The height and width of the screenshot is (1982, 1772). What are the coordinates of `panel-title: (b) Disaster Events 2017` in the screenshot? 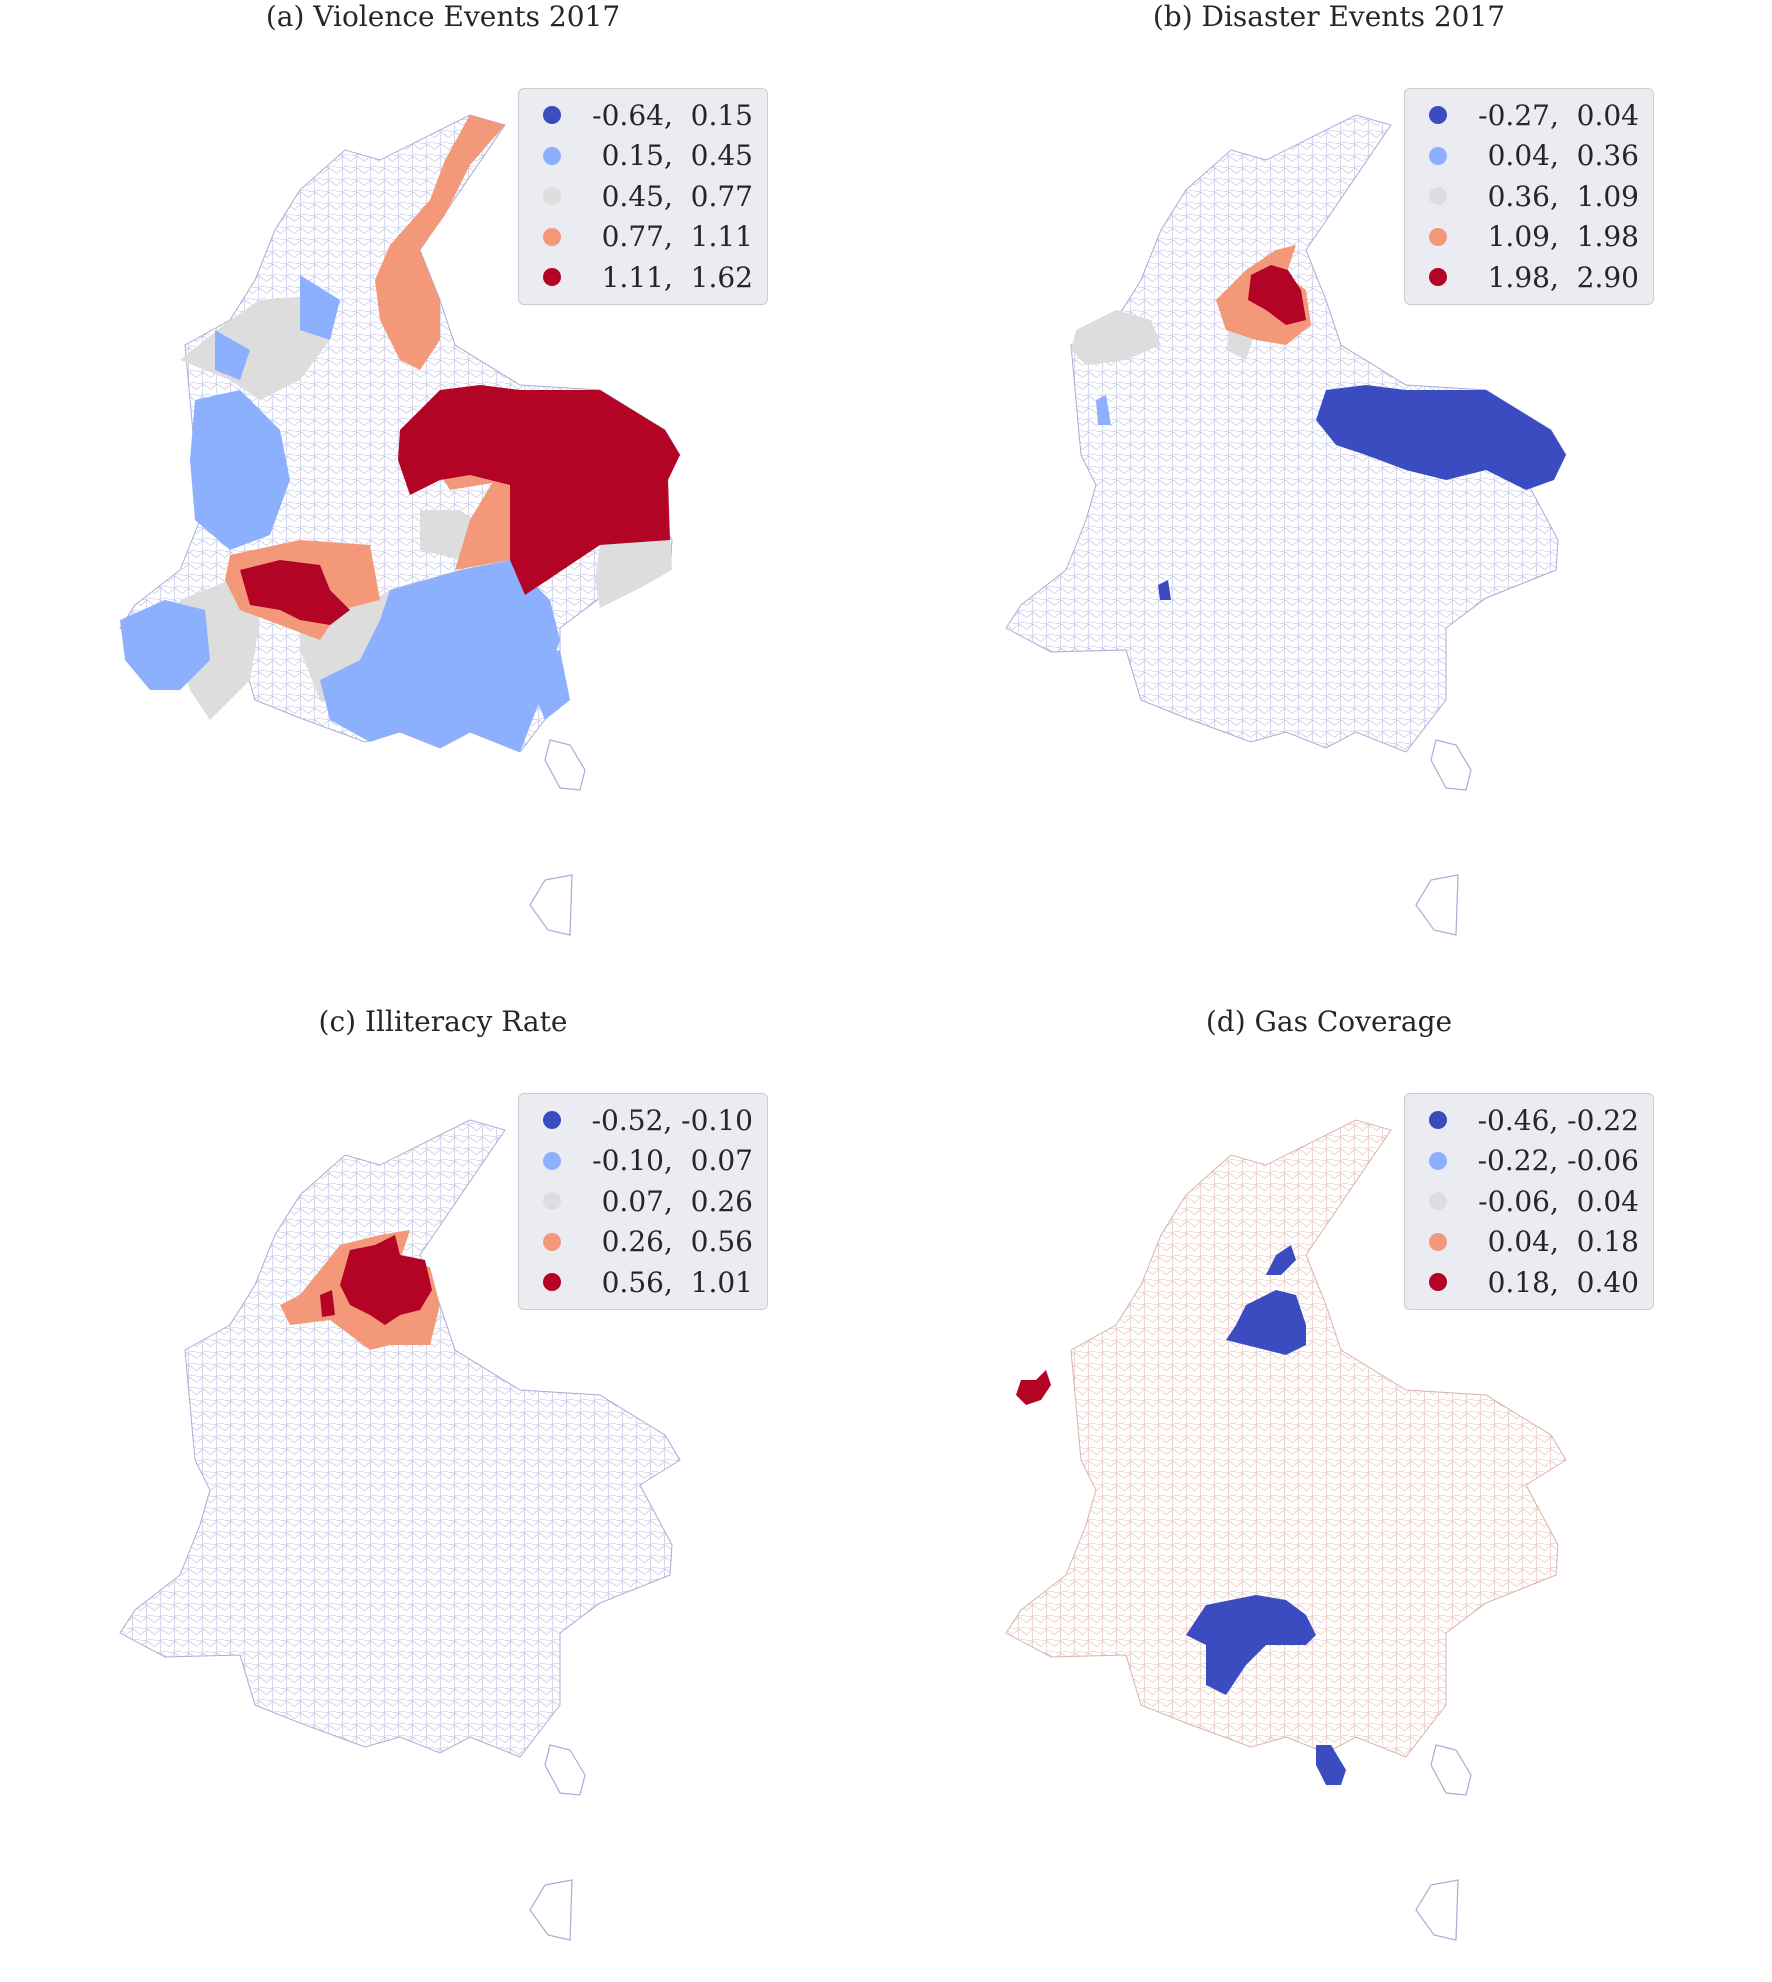 It's located at (1329, 16).